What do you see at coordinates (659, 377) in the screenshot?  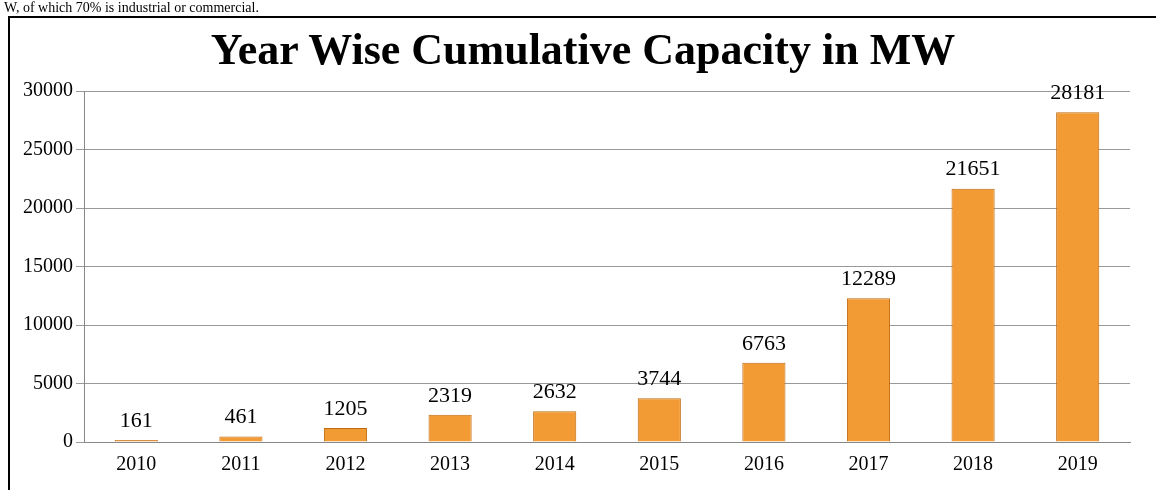 I see `data-label: 3744` at bounding box center [659, 377].